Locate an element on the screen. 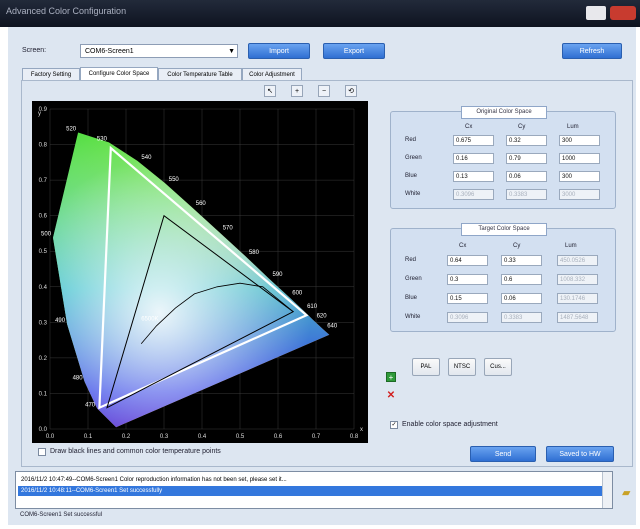 Image resolution: width=640 pixels, height=529 pixels. y-tick-label: 0.6 is located at coordinates (43, 217).